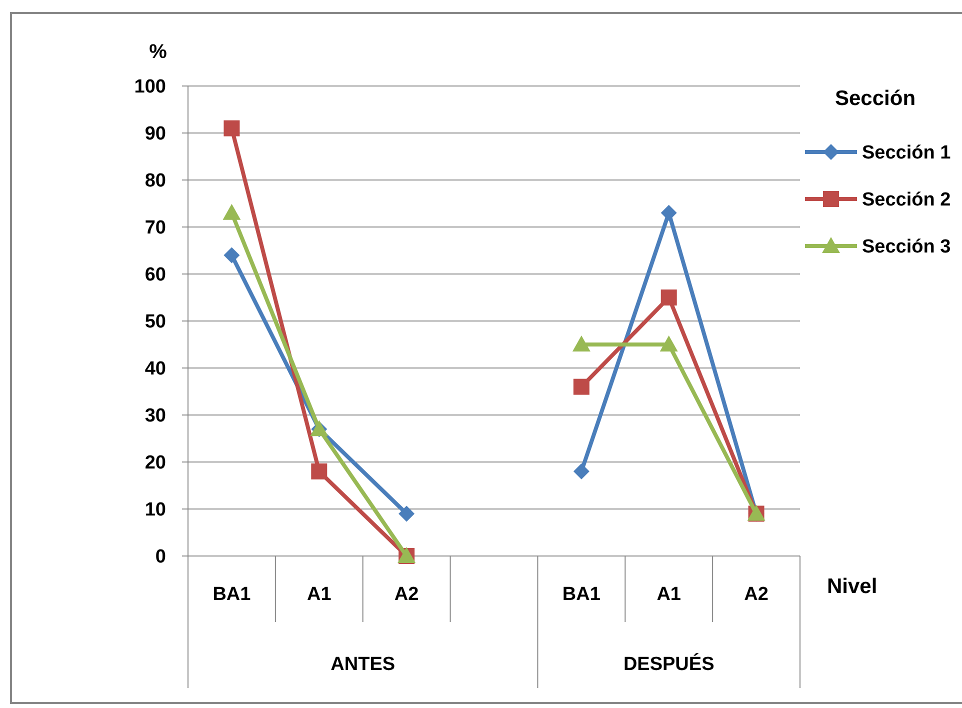 The height and width of the screenshot is (708, 962). I want to click on y-tick-label: 50, so click(155, 322).